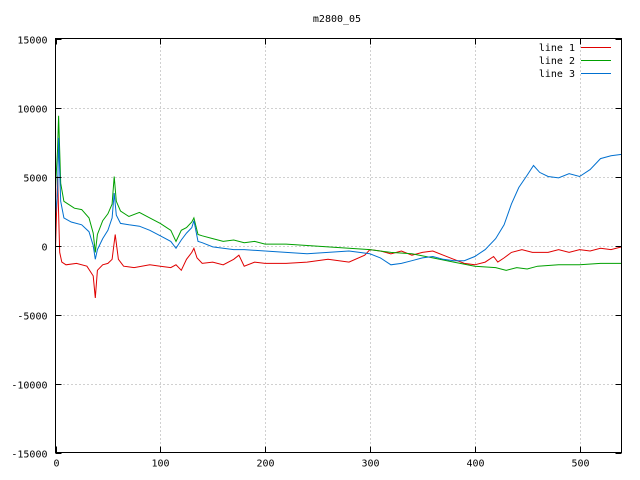  Describe the element at coordinates (35, 179) in the screenshot. I see `y-tick-label: 5000` at that location.